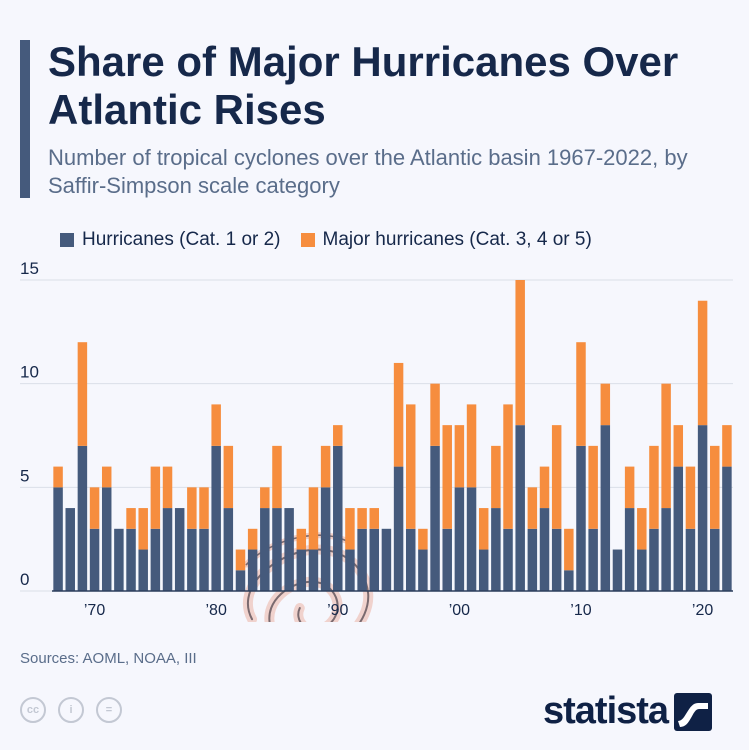  What do you see at coordinates (338, 435) in the screenshot?
I see `bar-major-1990` at bounding box center [338, 435].